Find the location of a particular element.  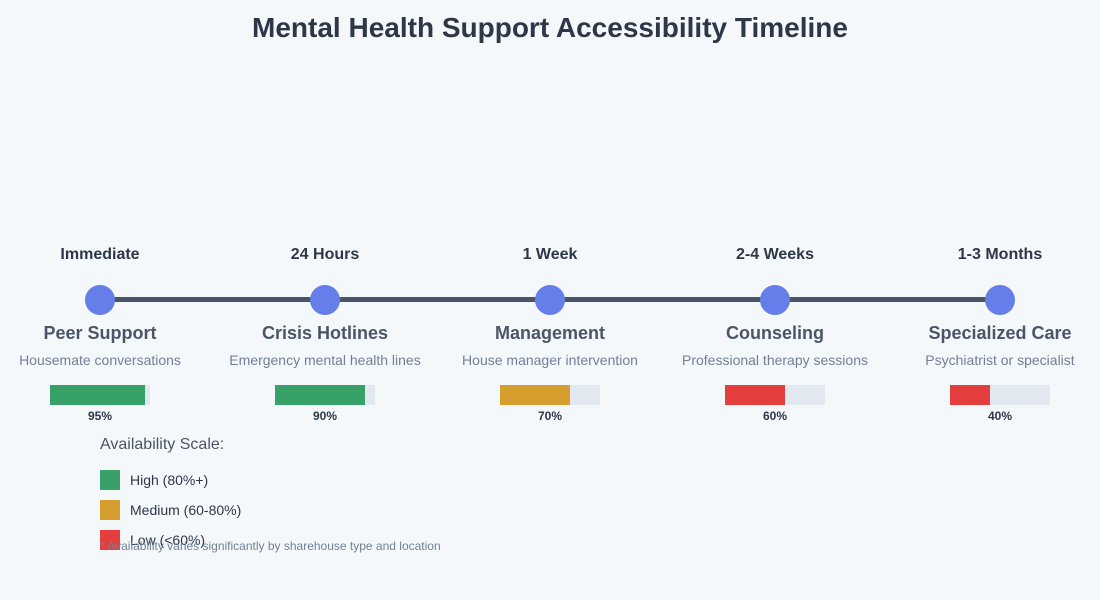

stage-description: Psychiatrist or specialist is located at coordinates (1000, 360).